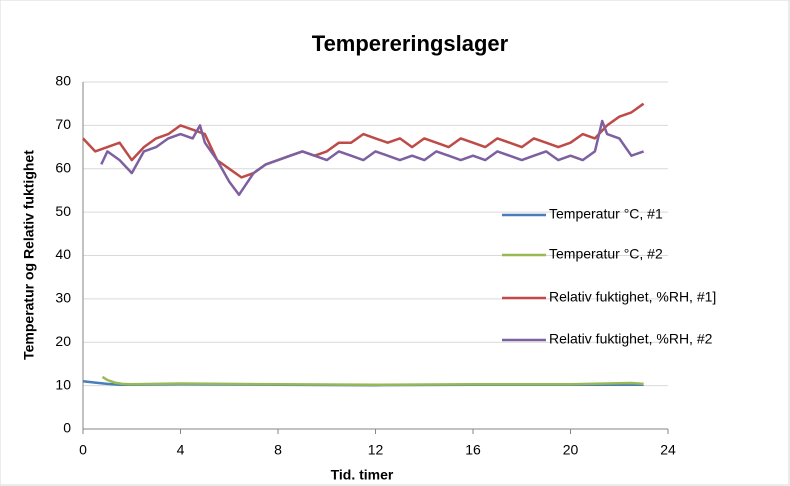  Describe the element at coordinates (278, 450) in the screenshot. I see `x-tick-label: 8` at that location.